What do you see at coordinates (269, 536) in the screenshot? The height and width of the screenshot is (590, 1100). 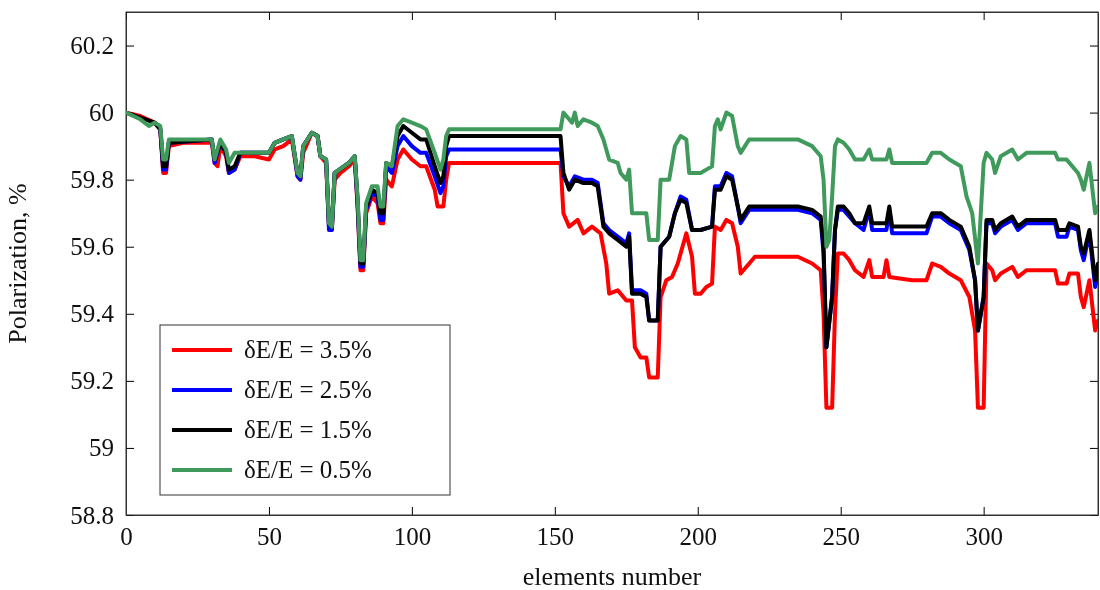 I see `x-tick-label: 50` at bounding box center [269, 536].